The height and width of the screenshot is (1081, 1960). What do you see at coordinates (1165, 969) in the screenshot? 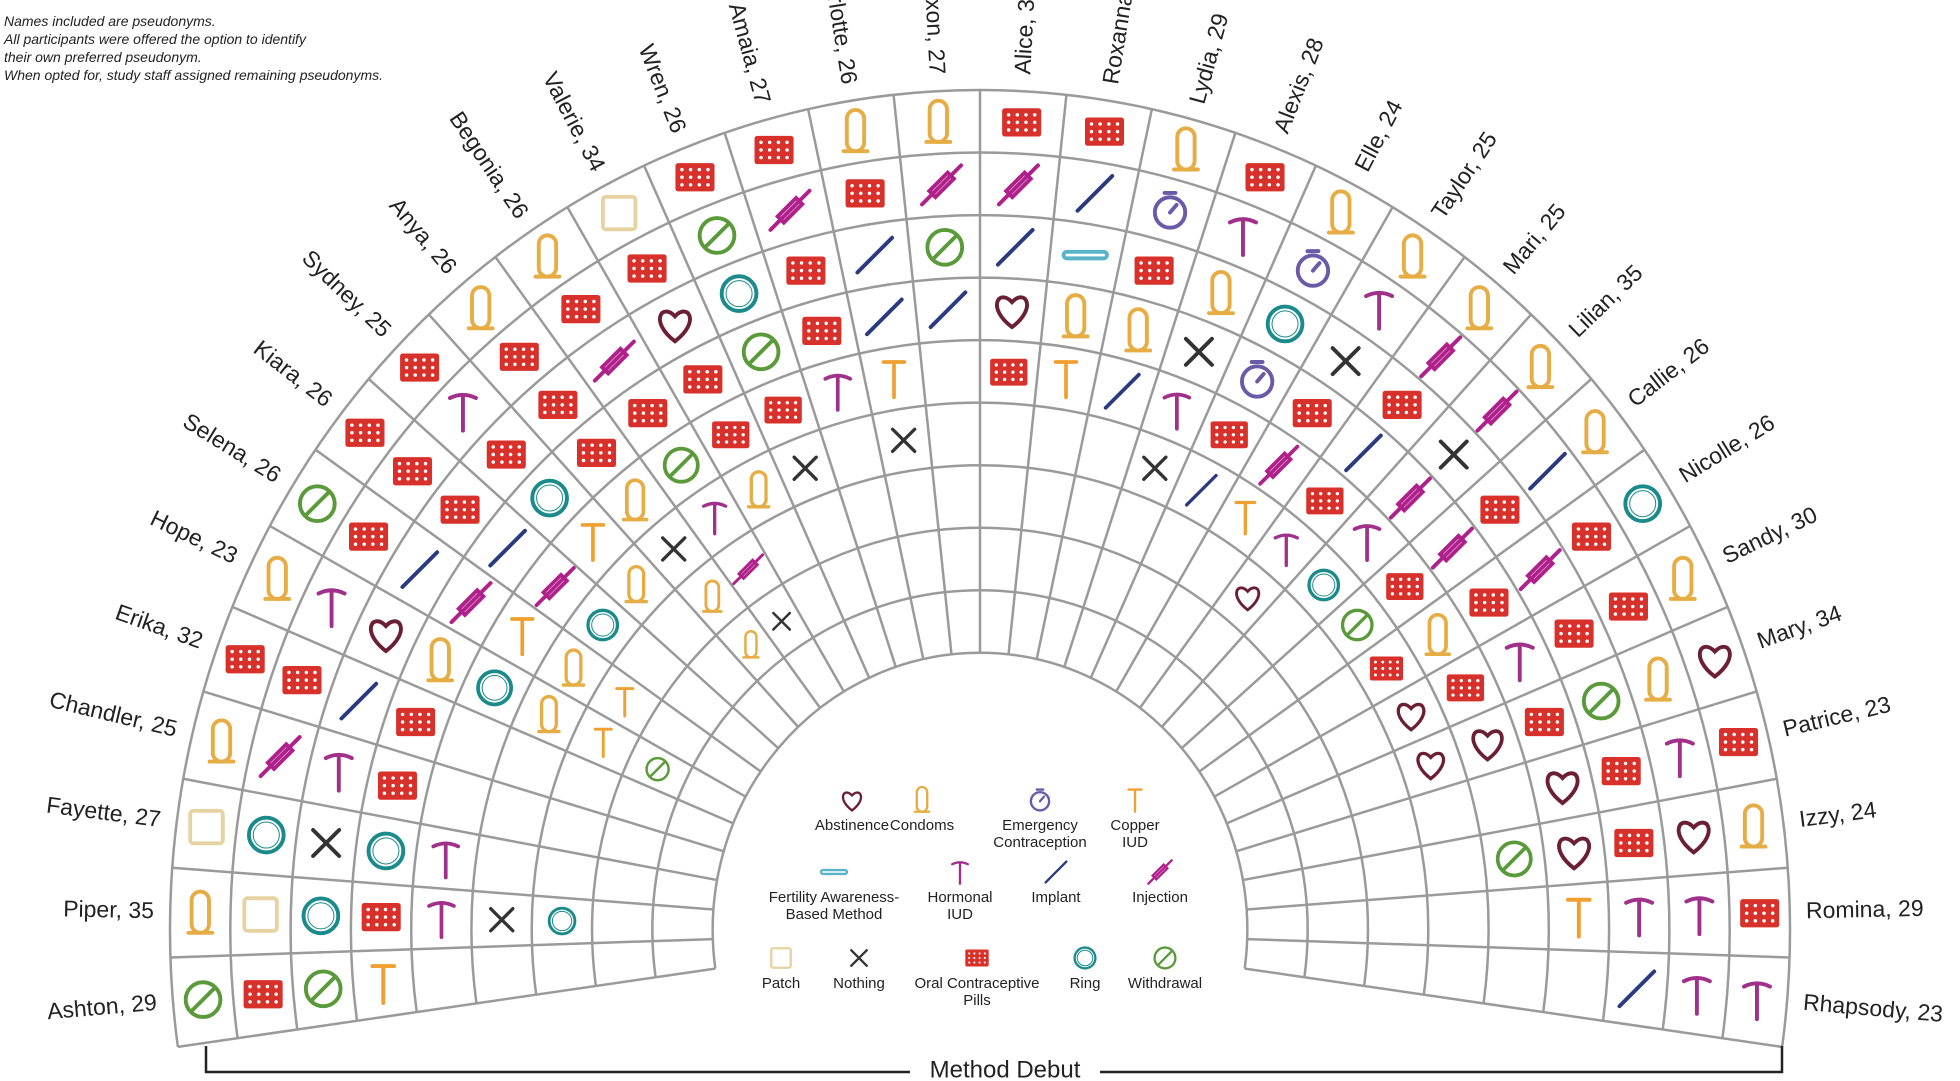
I see `legend-item: Withdrawal` at bounding box center [1165, 969].